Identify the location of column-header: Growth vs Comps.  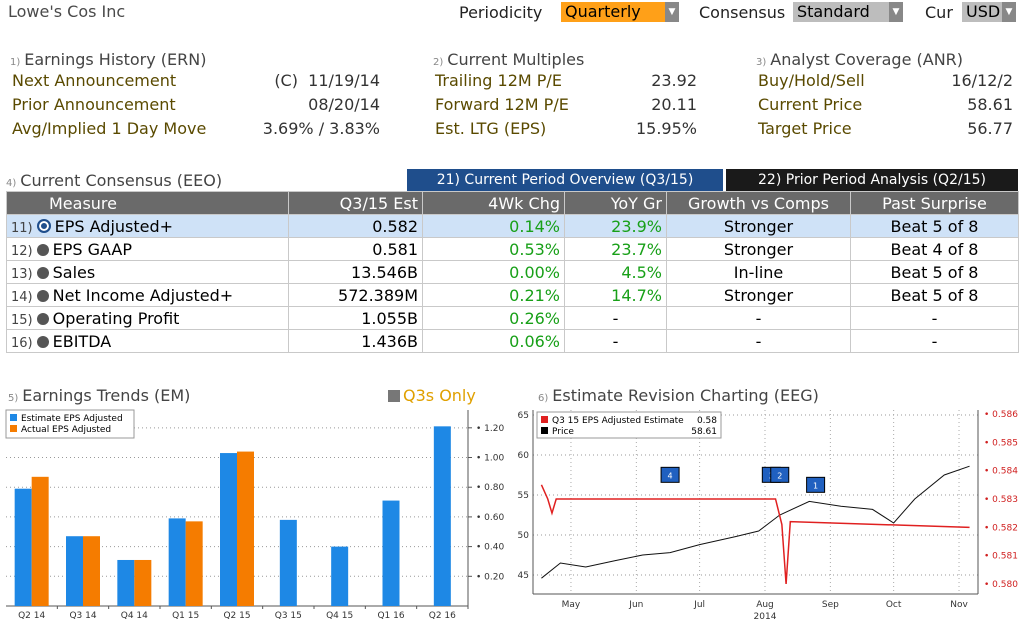
(758, 203).